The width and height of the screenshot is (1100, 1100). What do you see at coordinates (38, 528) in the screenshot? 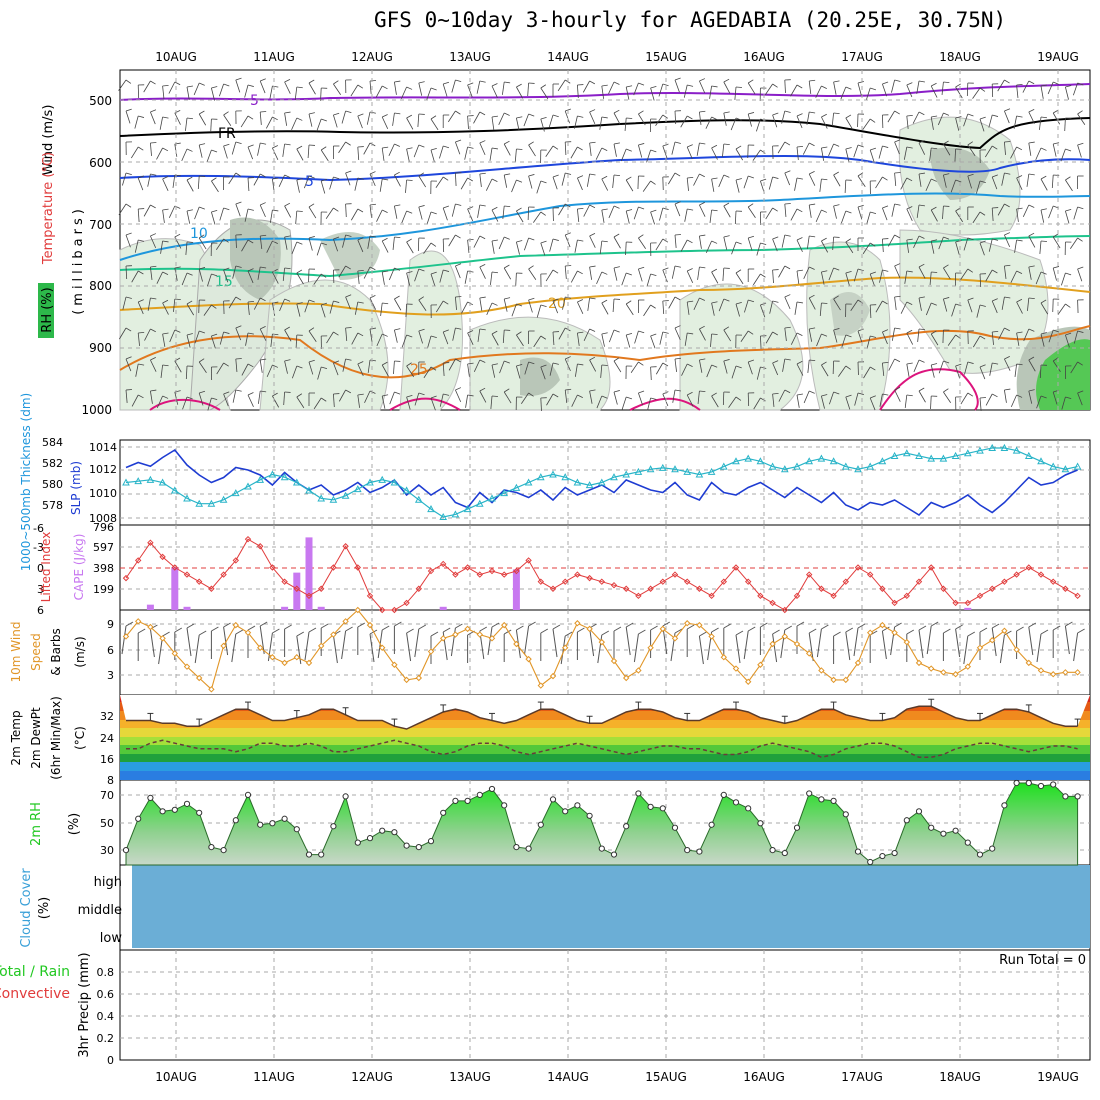
I see `li-tick-m6: -6` at bounding box center [38, 528].